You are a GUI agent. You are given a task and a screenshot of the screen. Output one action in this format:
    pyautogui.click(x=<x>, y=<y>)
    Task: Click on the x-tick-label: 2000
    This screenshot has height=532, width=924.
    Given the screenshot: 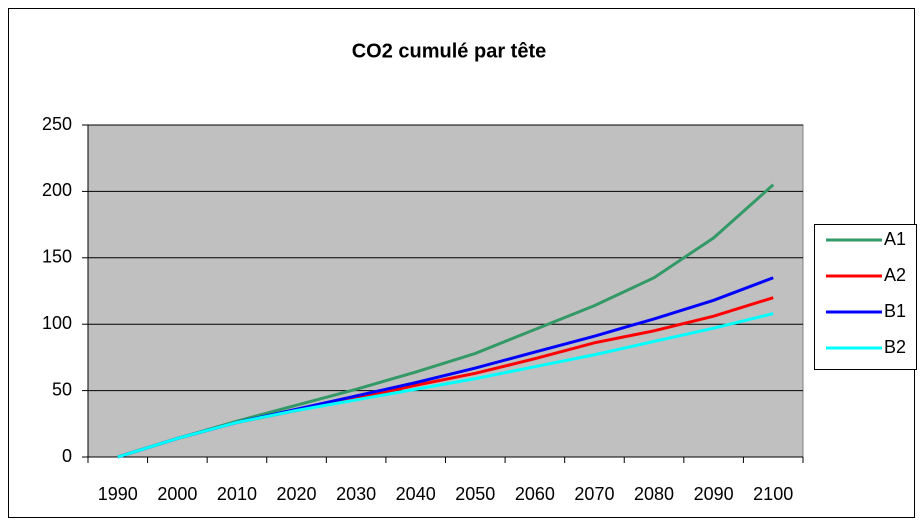 What is the action you would take?
    pyautogui.click(x=177, y=494)
    